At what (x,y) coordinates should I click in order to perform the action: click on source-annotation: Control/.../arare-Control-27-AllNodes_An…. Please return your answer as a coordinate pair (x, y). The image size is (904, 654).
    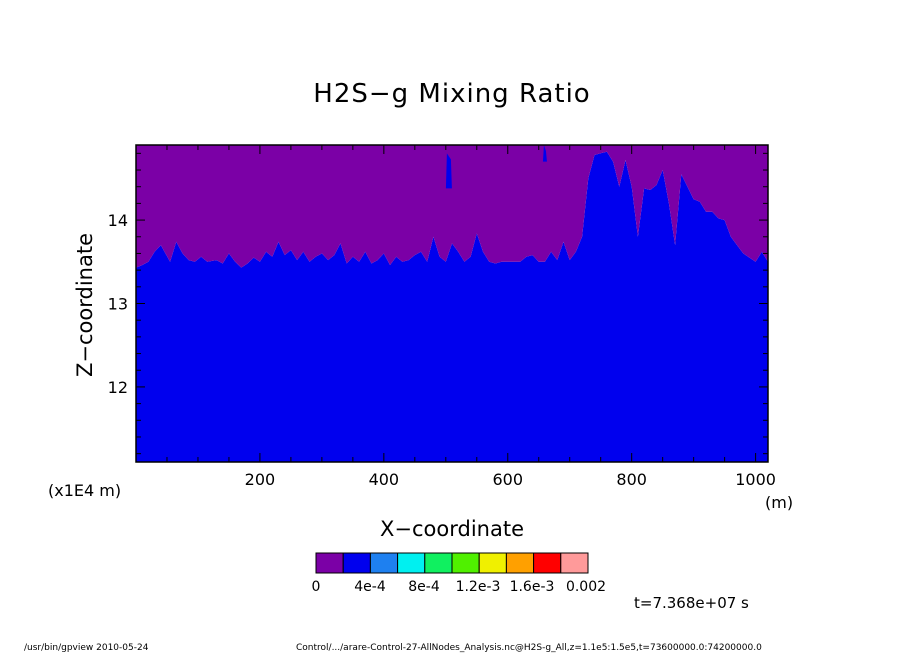
    Looking at the image, I should click on (529, 648).